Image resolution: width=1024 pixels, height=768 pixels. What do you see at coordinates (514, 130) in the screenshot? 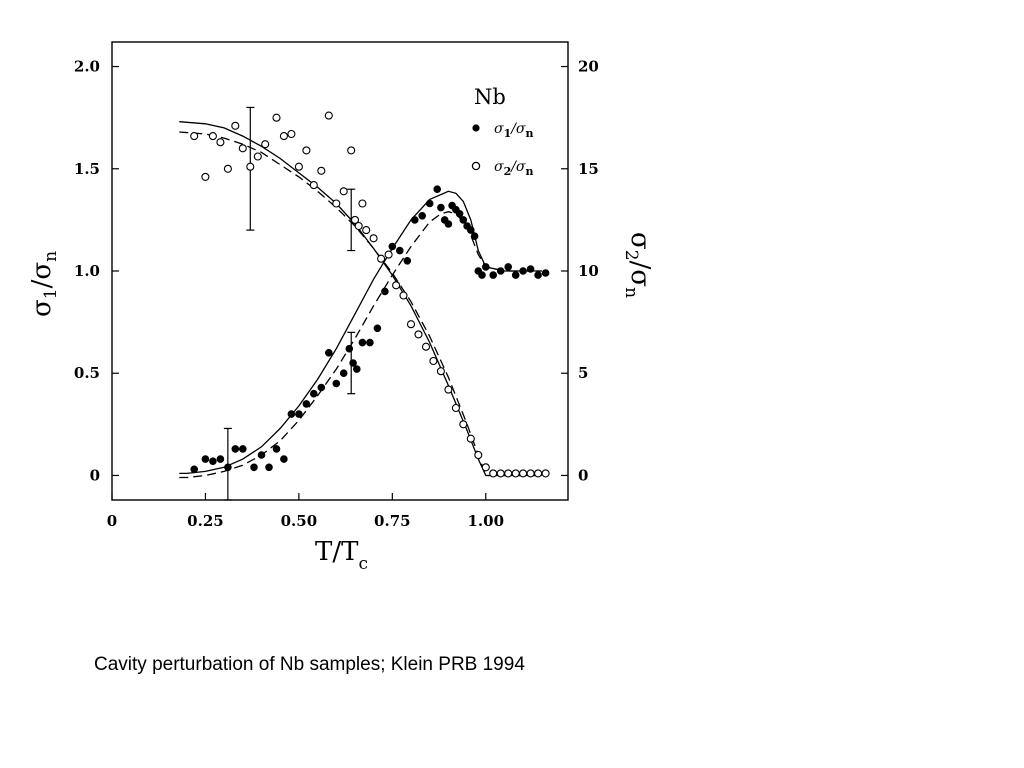
I see `legend-label-sigma1: σ1/σn` at bounding box center [514, 130].